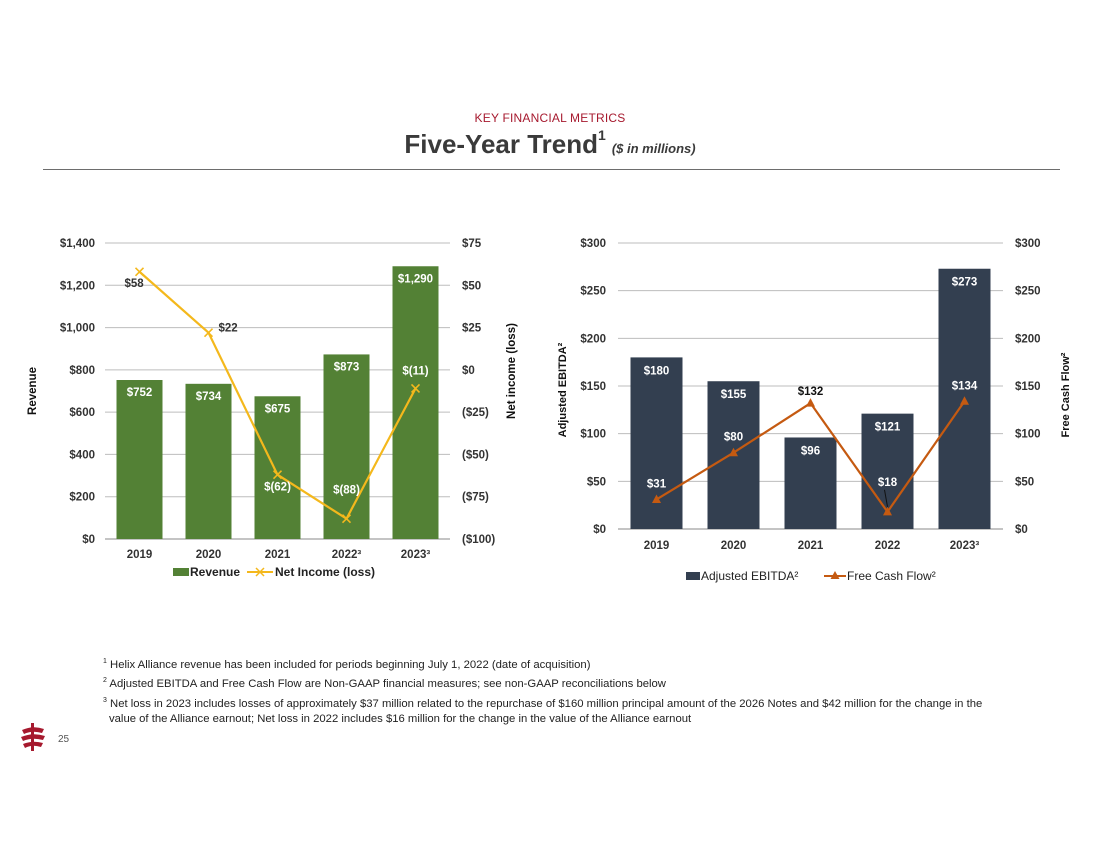 The height and width of the screenshot is (849, 1100). What do you see at coordinates (260, 572) in the screenshot?
I see `legend-net-income-marker` at bounding box center [260, 572].